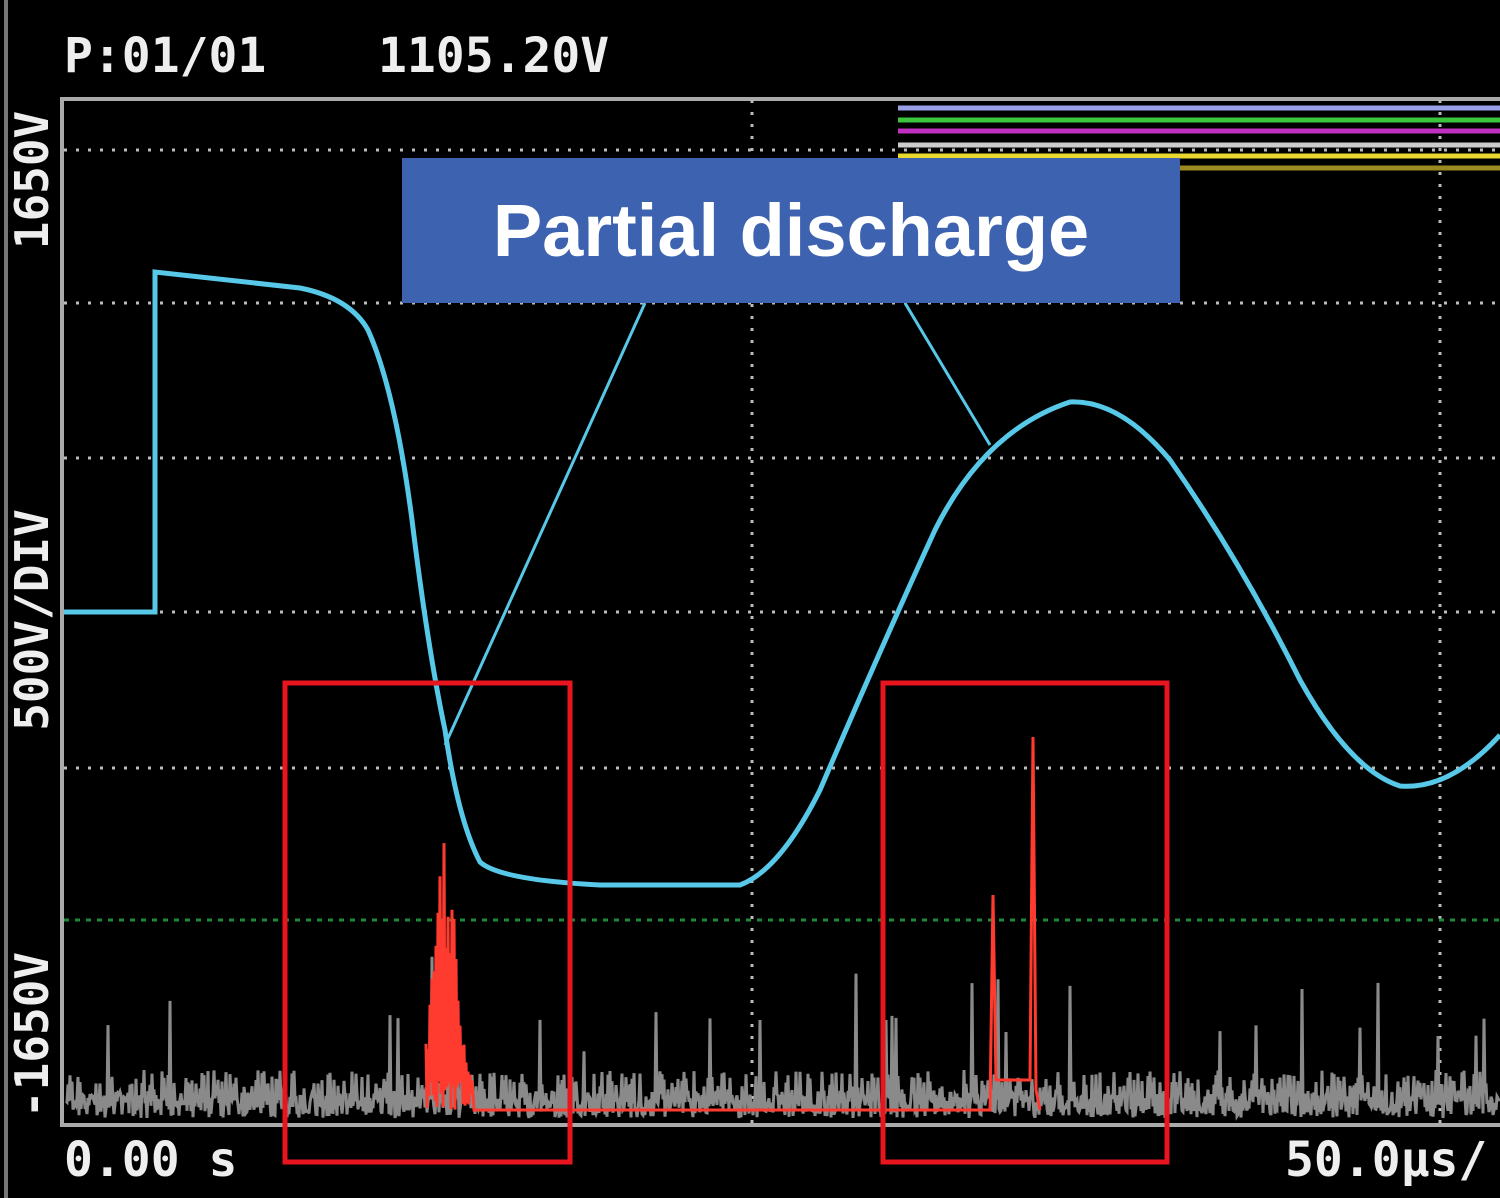  What do you see at coordinates (493, 56) in the screenshot?
I see `voltage-readout: 1105.20V` at bounding box center [493, 56].